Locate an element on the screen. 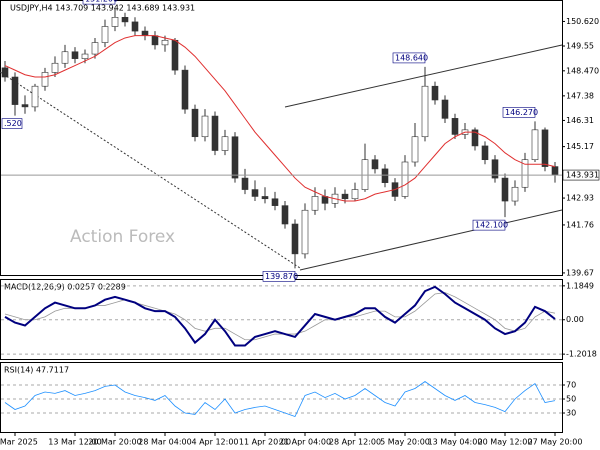 This screenshot has width=600, height=450. y-tick-label: 139.67 is located at coordinates (580, 272).